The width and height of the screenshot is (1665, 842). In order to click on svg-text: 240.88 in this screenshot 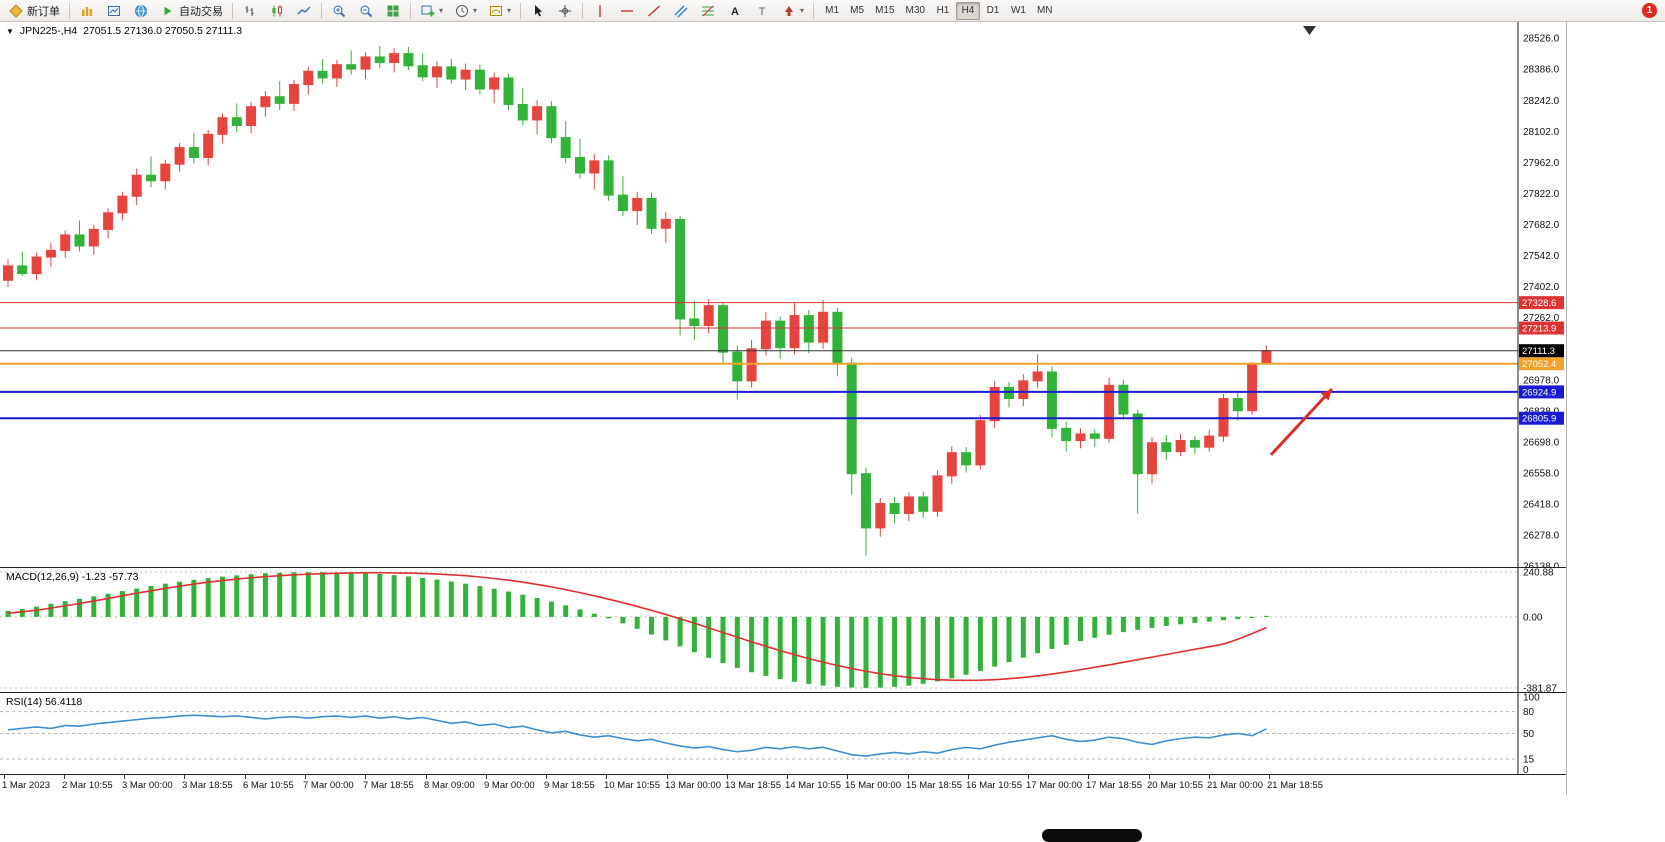, I will do `click(1538, 573)`.